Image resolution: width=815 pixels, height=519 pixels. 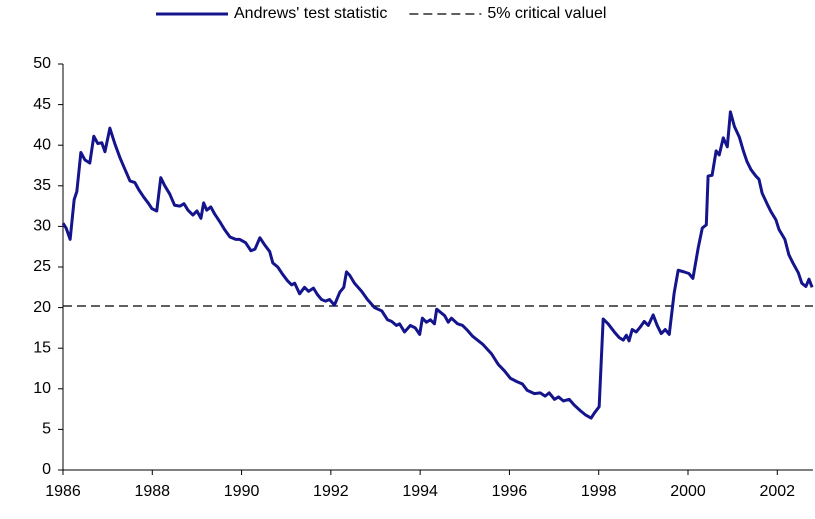 I want to click on x-tick-label: 1996, so click(x=510, y=491).